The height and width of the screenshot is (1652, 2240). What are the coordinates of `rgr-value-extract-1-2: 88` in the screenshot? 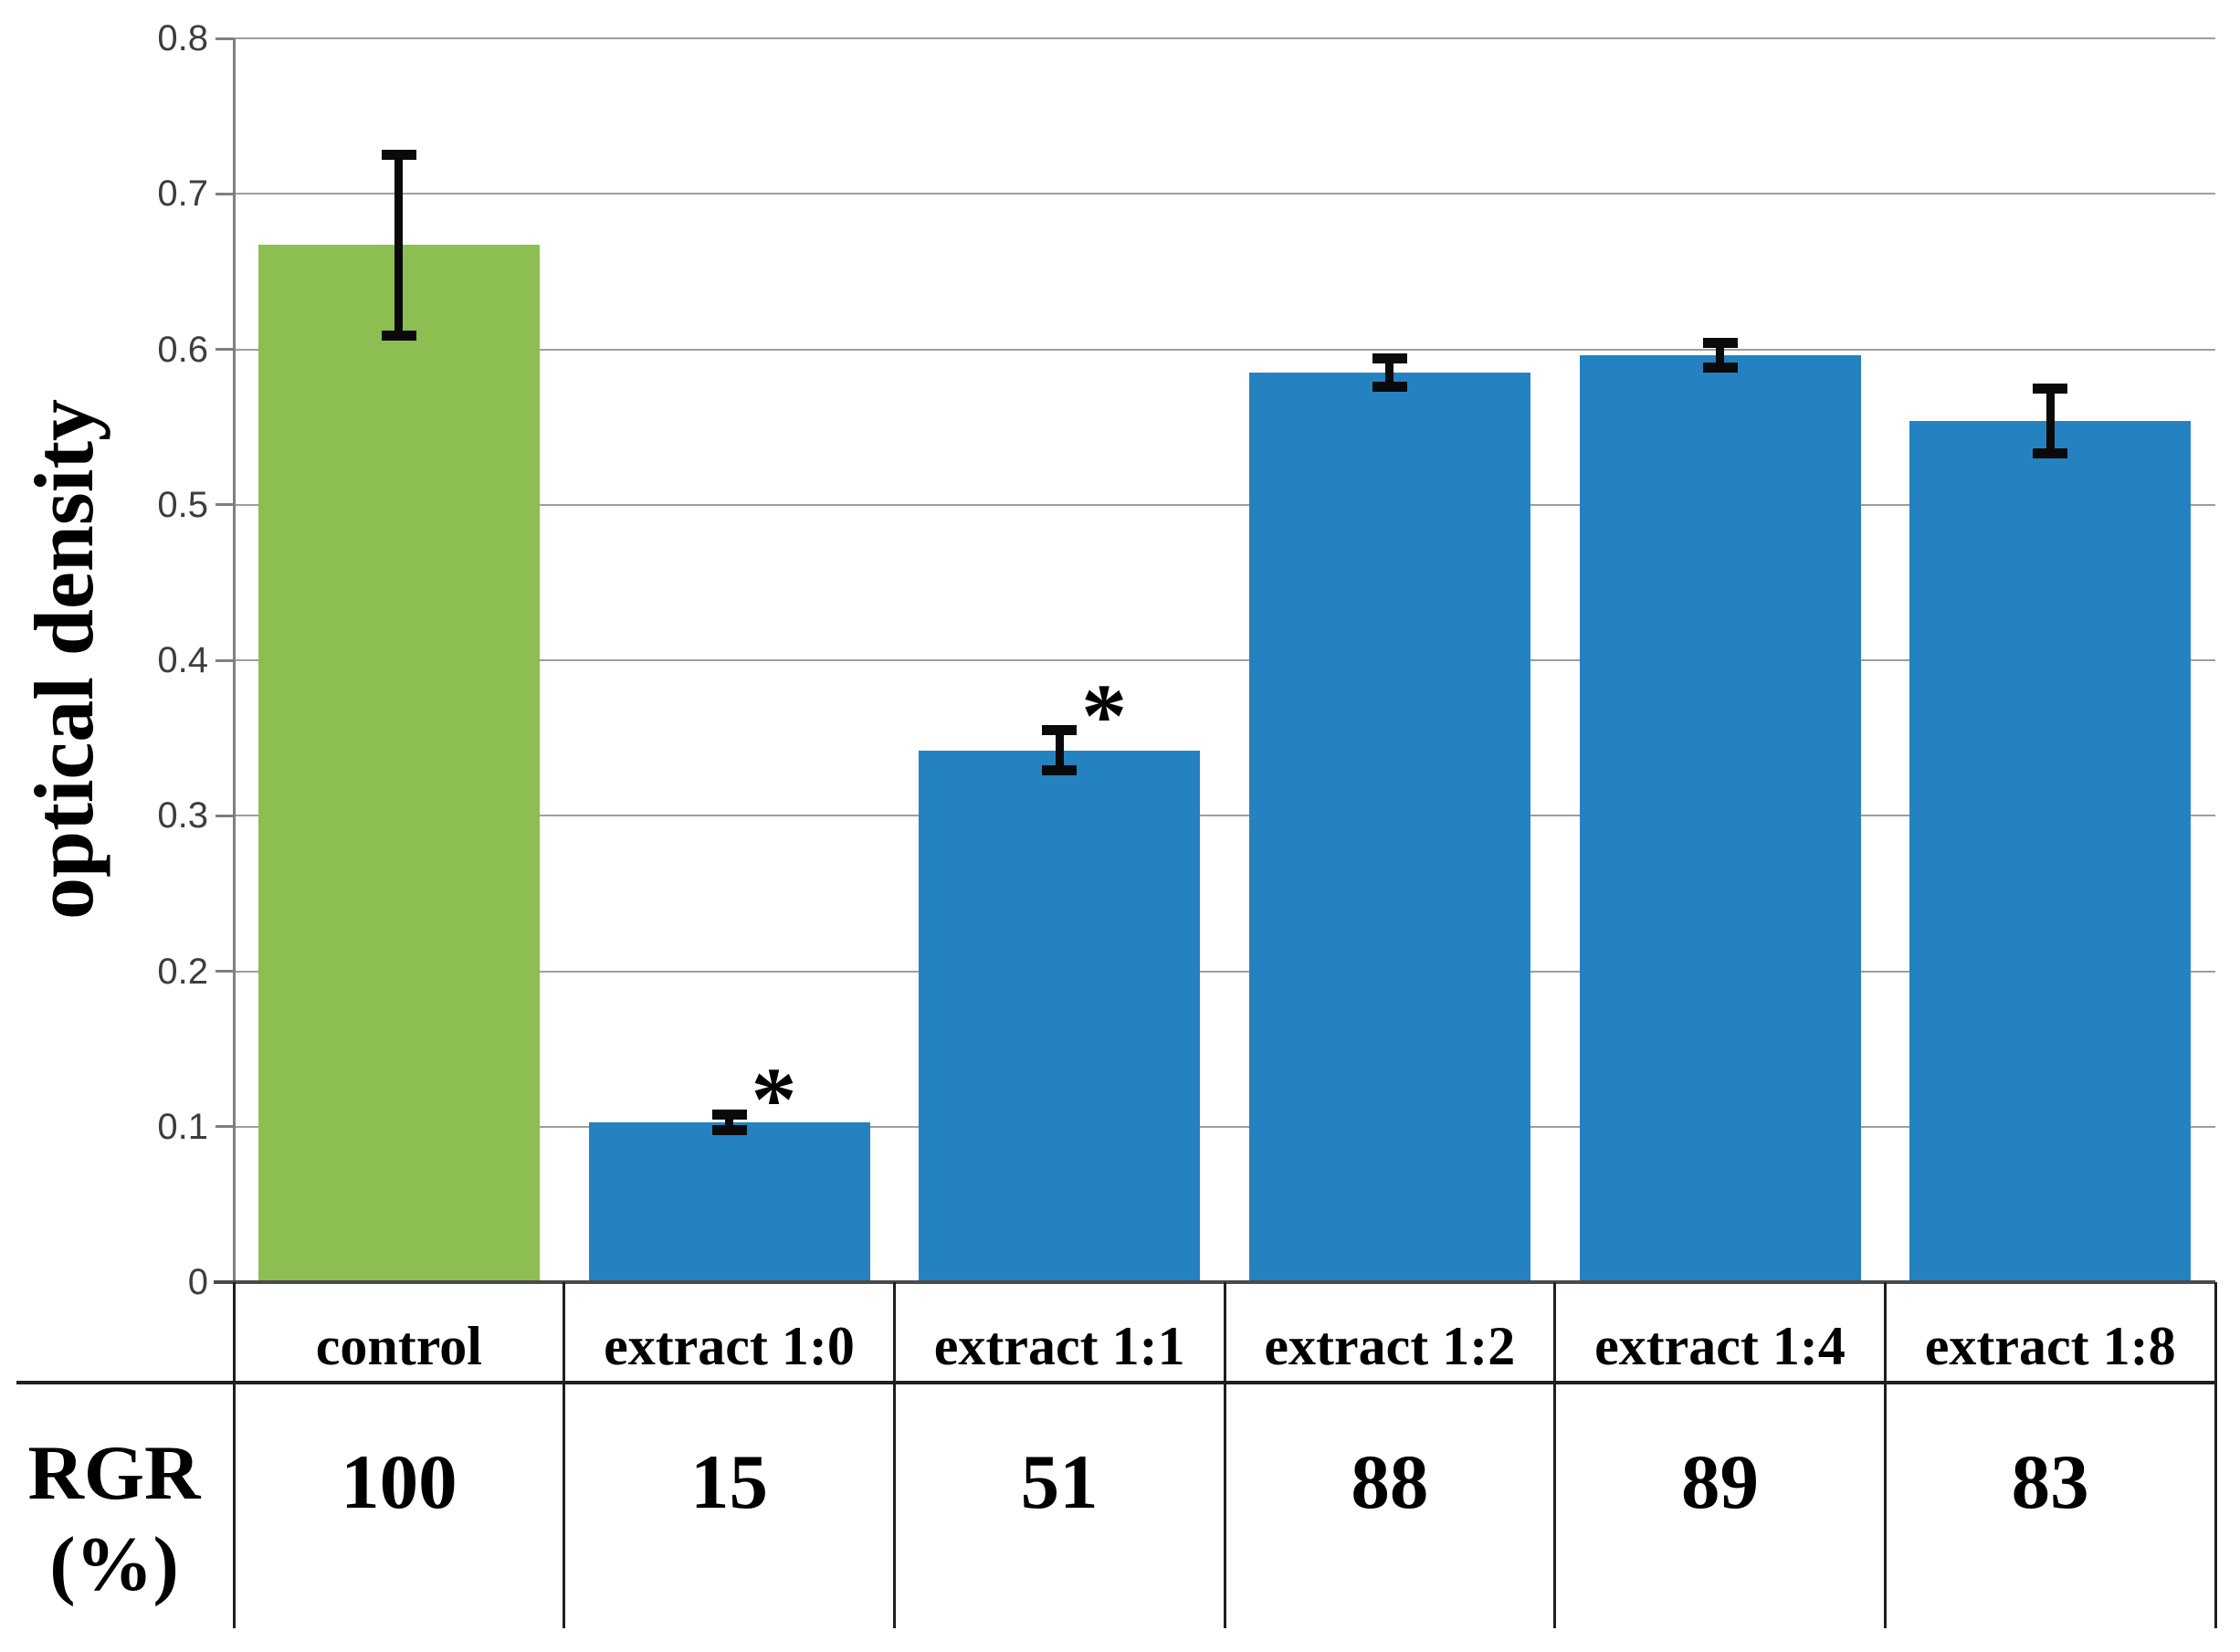 It's located at (1390, 1482).